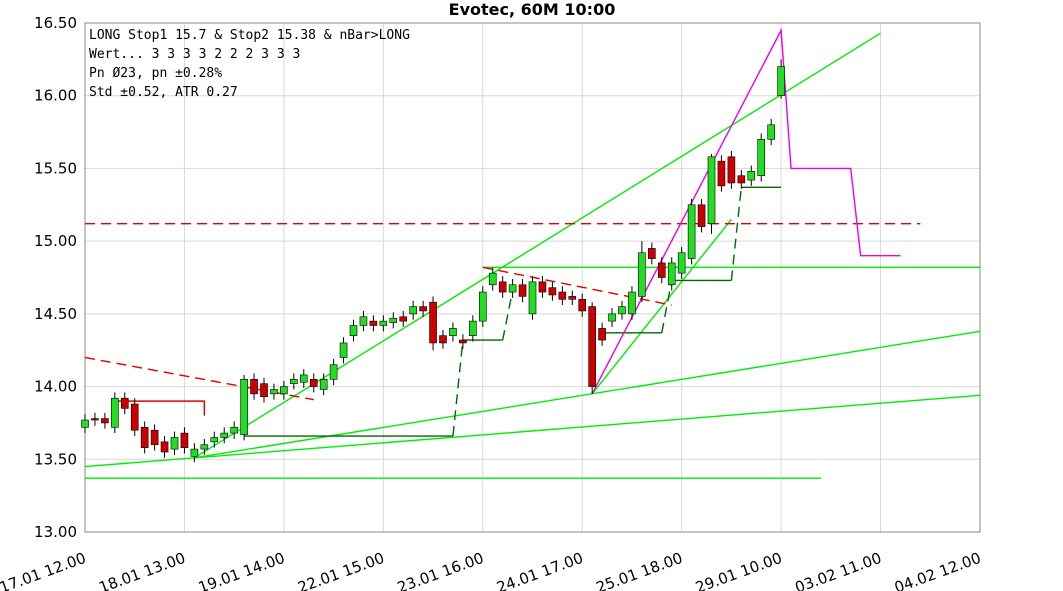  Describe the element at coordinates (55, 168) in the screenshot. I see `y-tick-label: 15.50` at that location.